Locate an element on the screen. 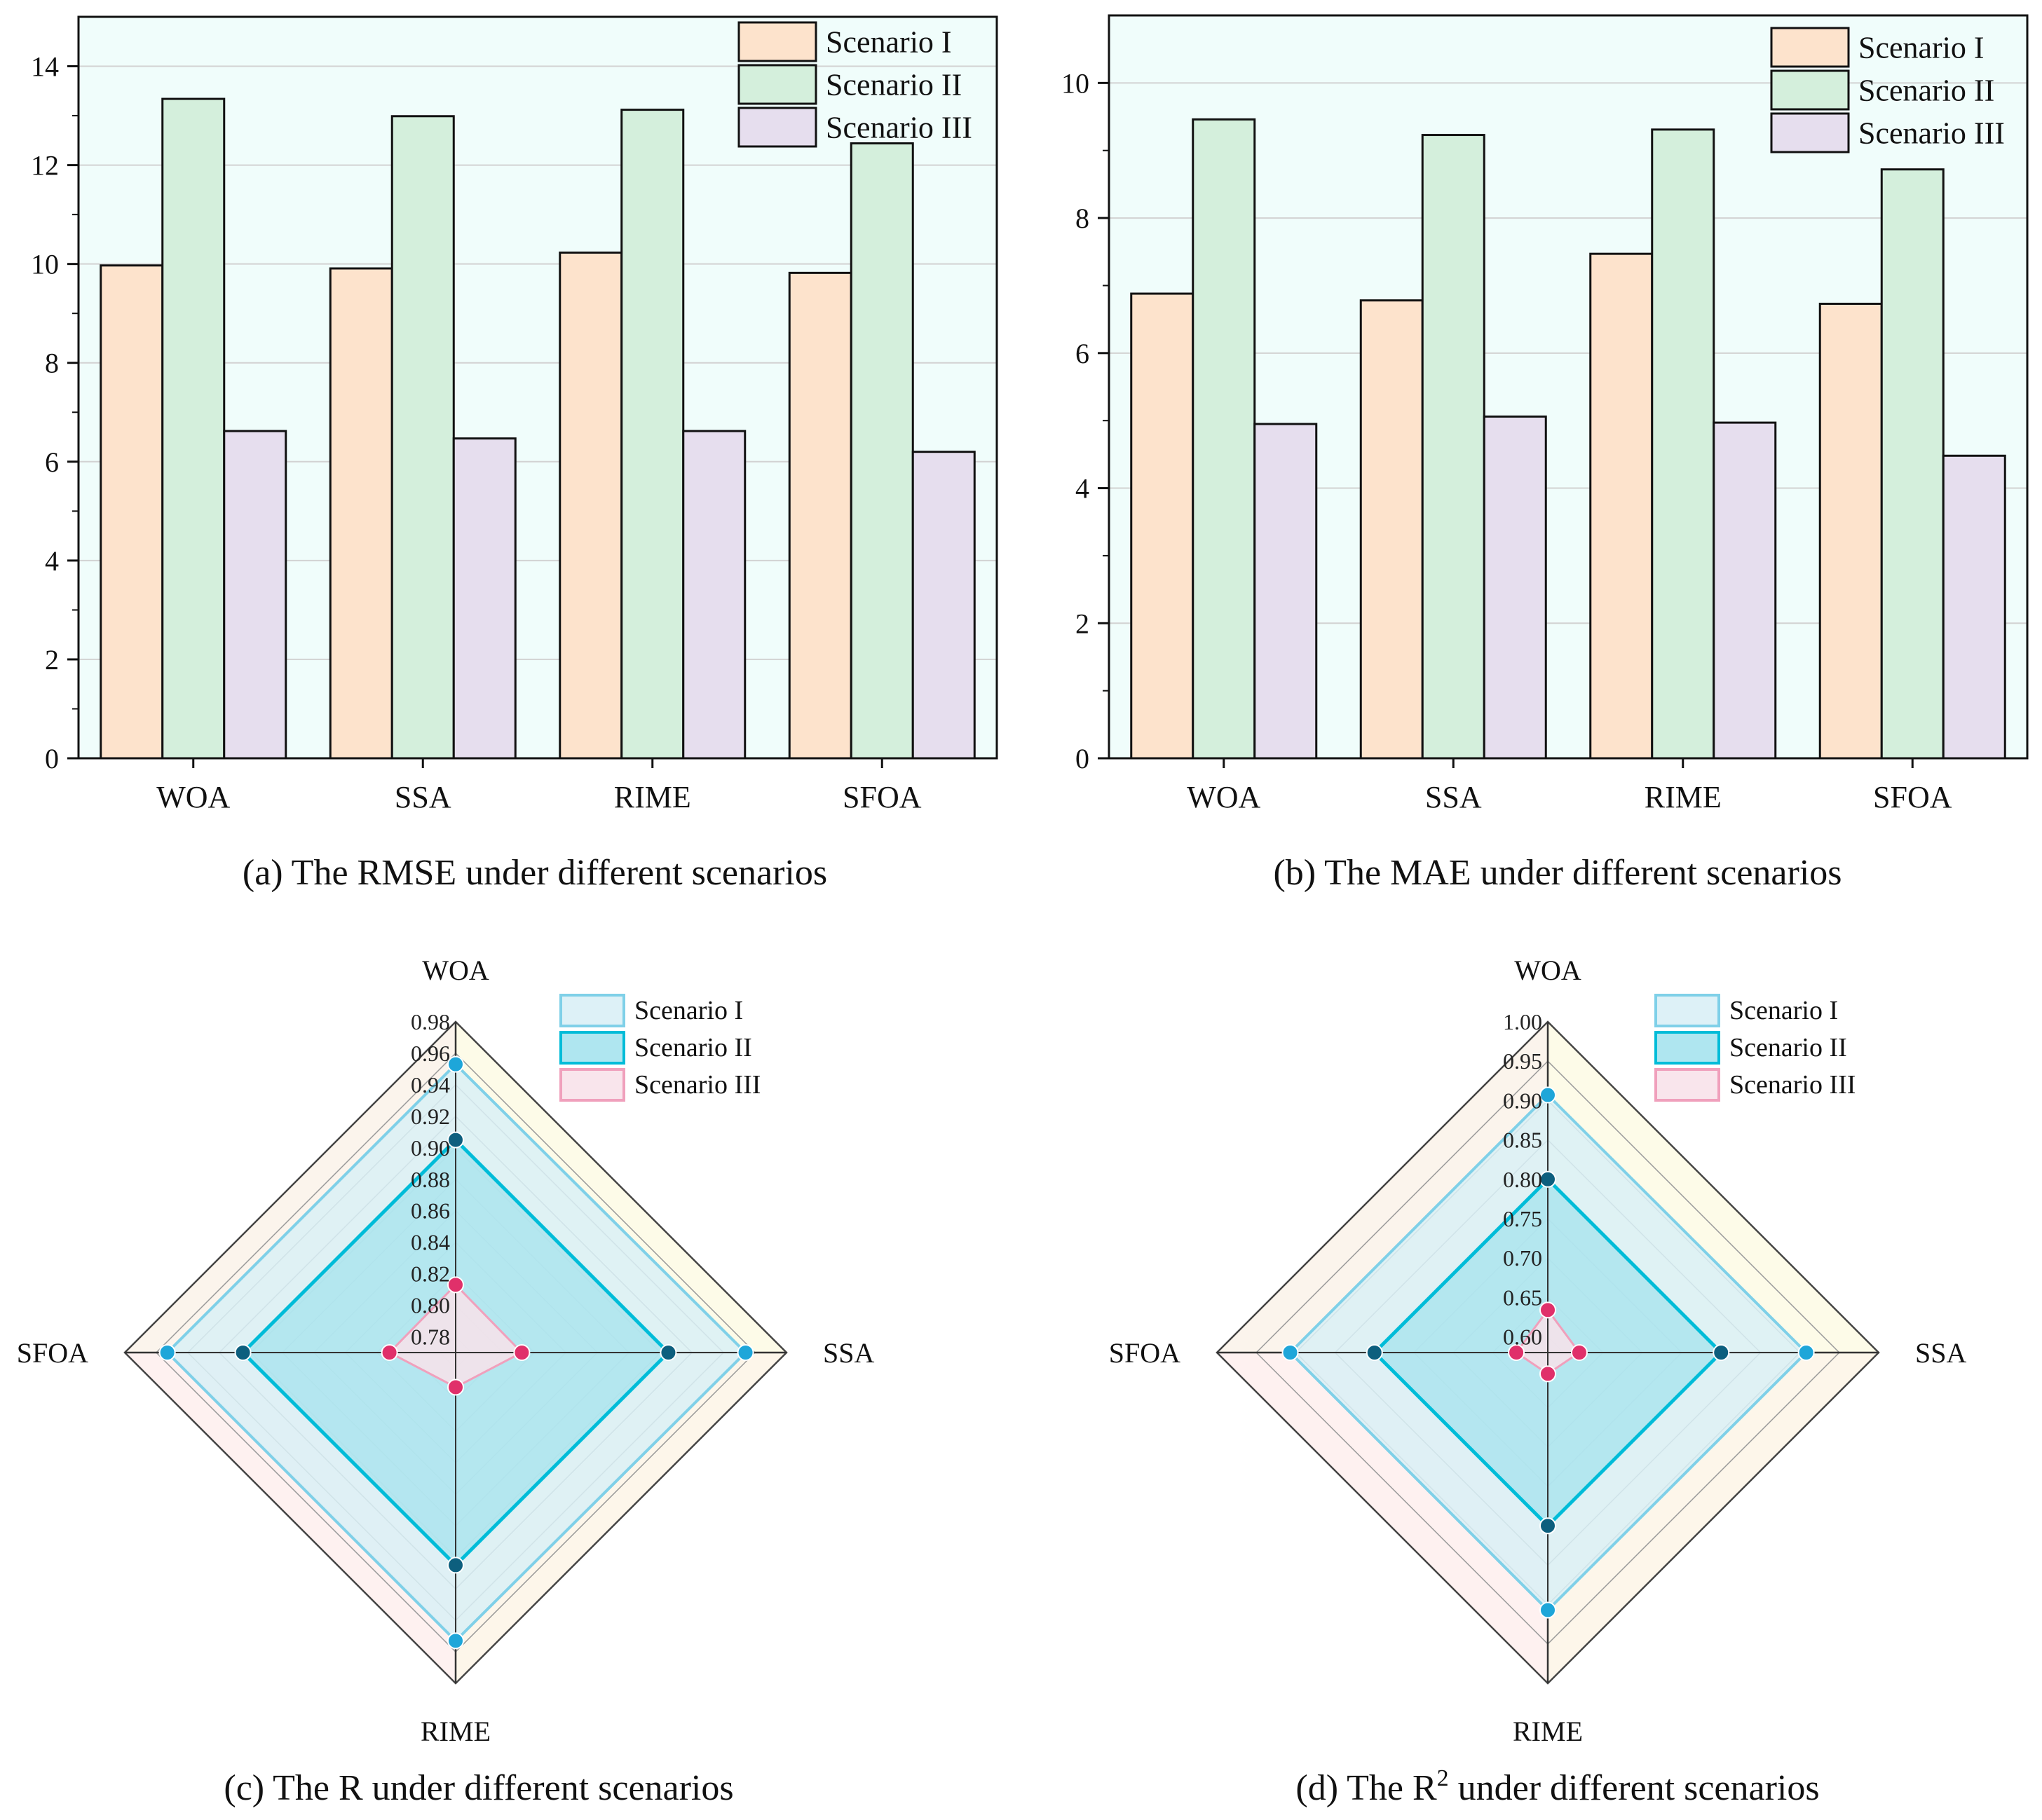 The width and height of the screenshot is (2042, 1820). radar-axis-label-ssa: SSA is located at coordinates (1941, 1353).